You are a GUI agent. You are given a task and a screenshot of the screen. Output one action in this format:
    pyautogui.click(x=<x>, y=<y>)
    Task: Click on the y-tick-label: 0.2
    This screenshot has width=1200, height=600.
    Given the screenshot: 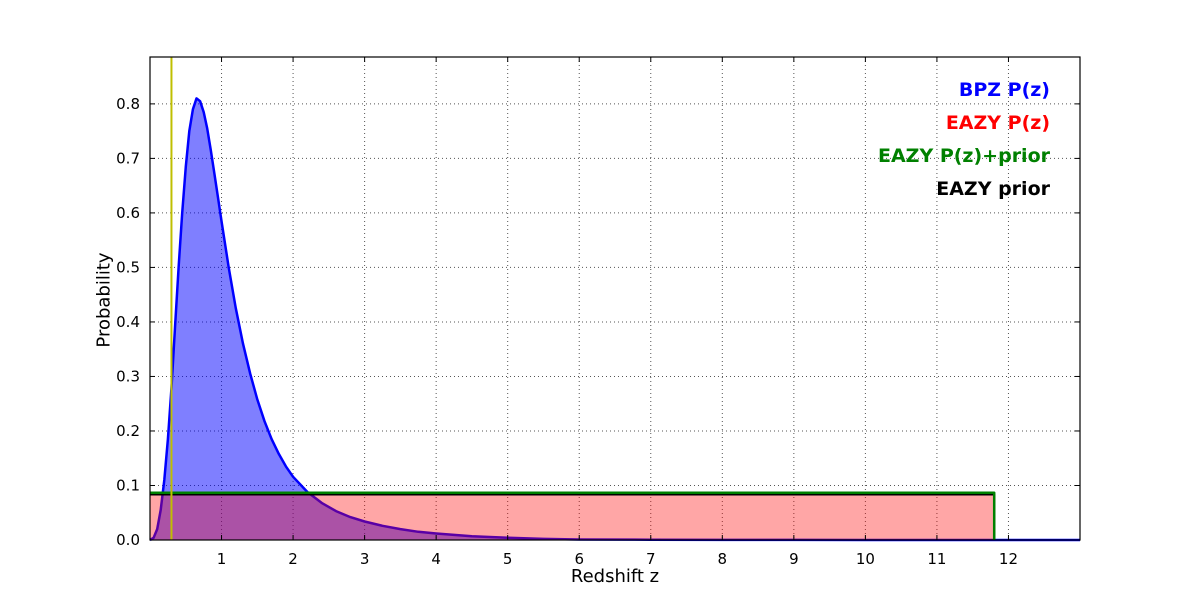 What is the action you would take?
    pyautogui.click(x=128, y=431)
    